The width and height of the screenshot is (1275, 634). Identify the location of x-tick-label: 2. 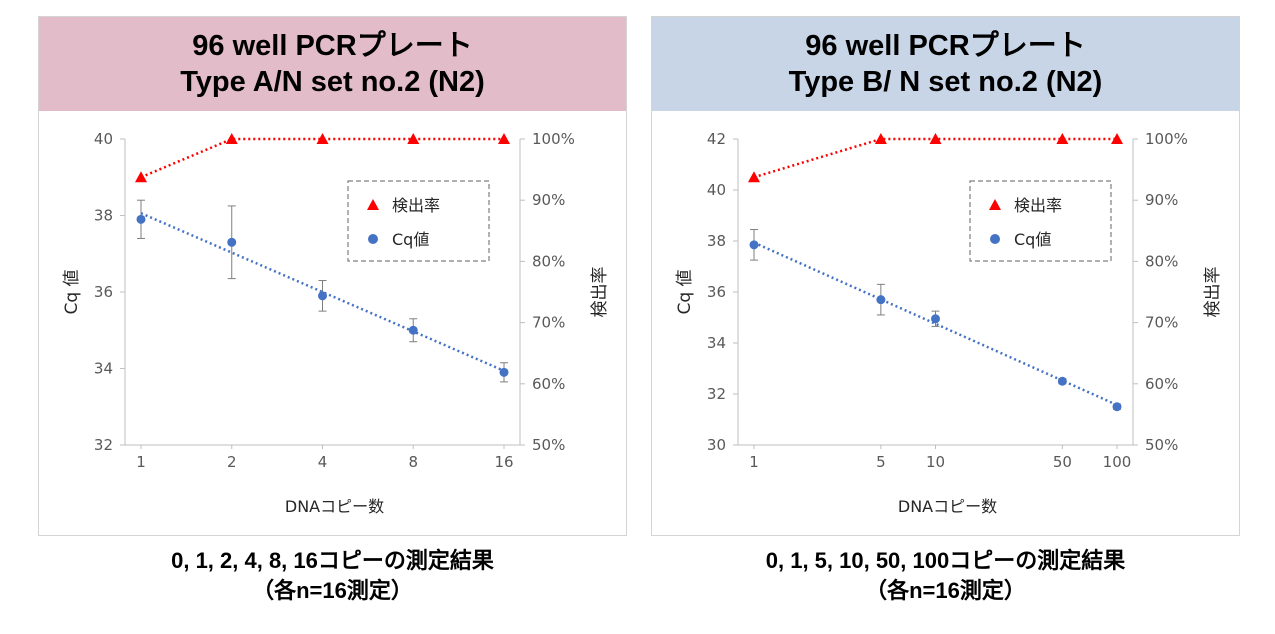
(232, 462).